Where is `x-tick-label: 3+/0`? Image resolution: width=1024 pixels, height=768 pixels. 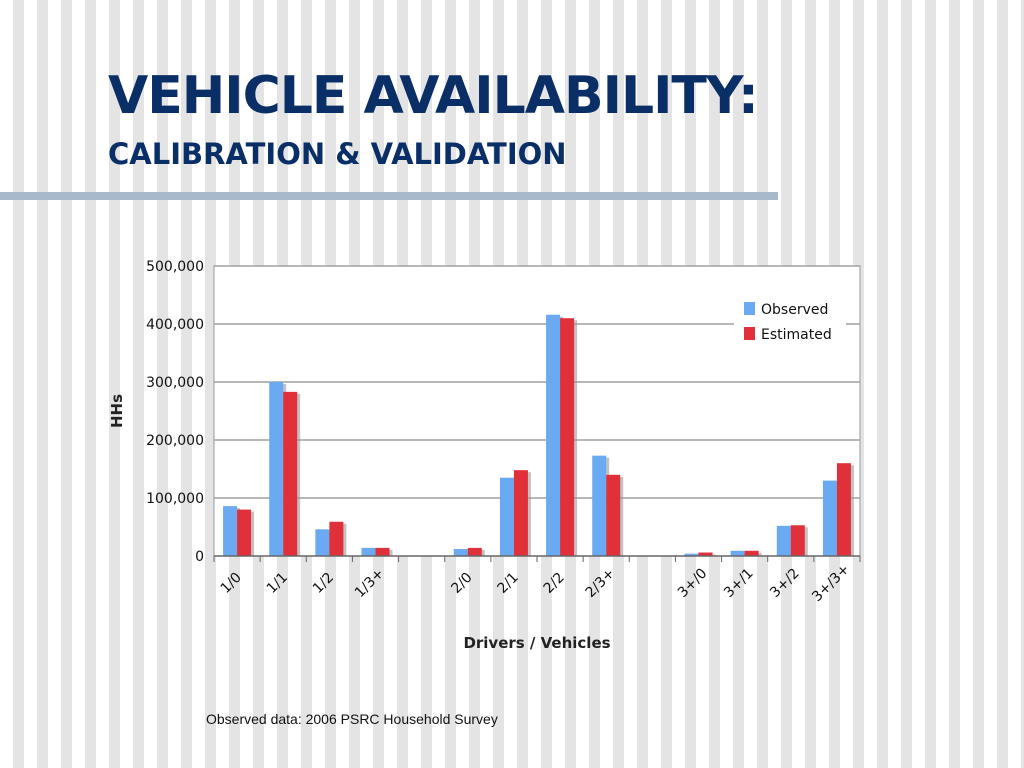
x-tick-label: 3+/0 is located at coordinates (693, 583).